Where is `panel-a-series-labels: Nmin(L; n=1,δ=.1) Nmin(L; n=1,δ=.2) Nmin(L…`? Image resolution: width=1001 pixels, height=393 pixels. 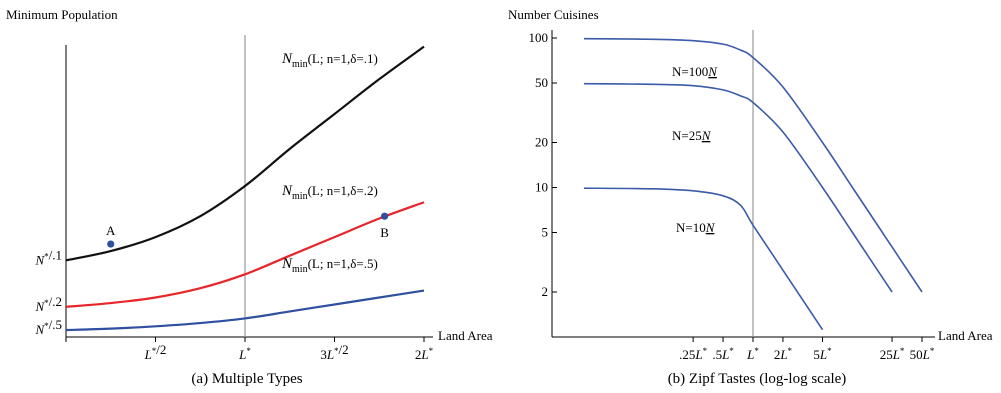 panel-a-series-labels: Nmin(L; n=1,δ=.1) Nmin(L; n=1,δ=.2) Nmin(L… is located at coordinates (329, 163).